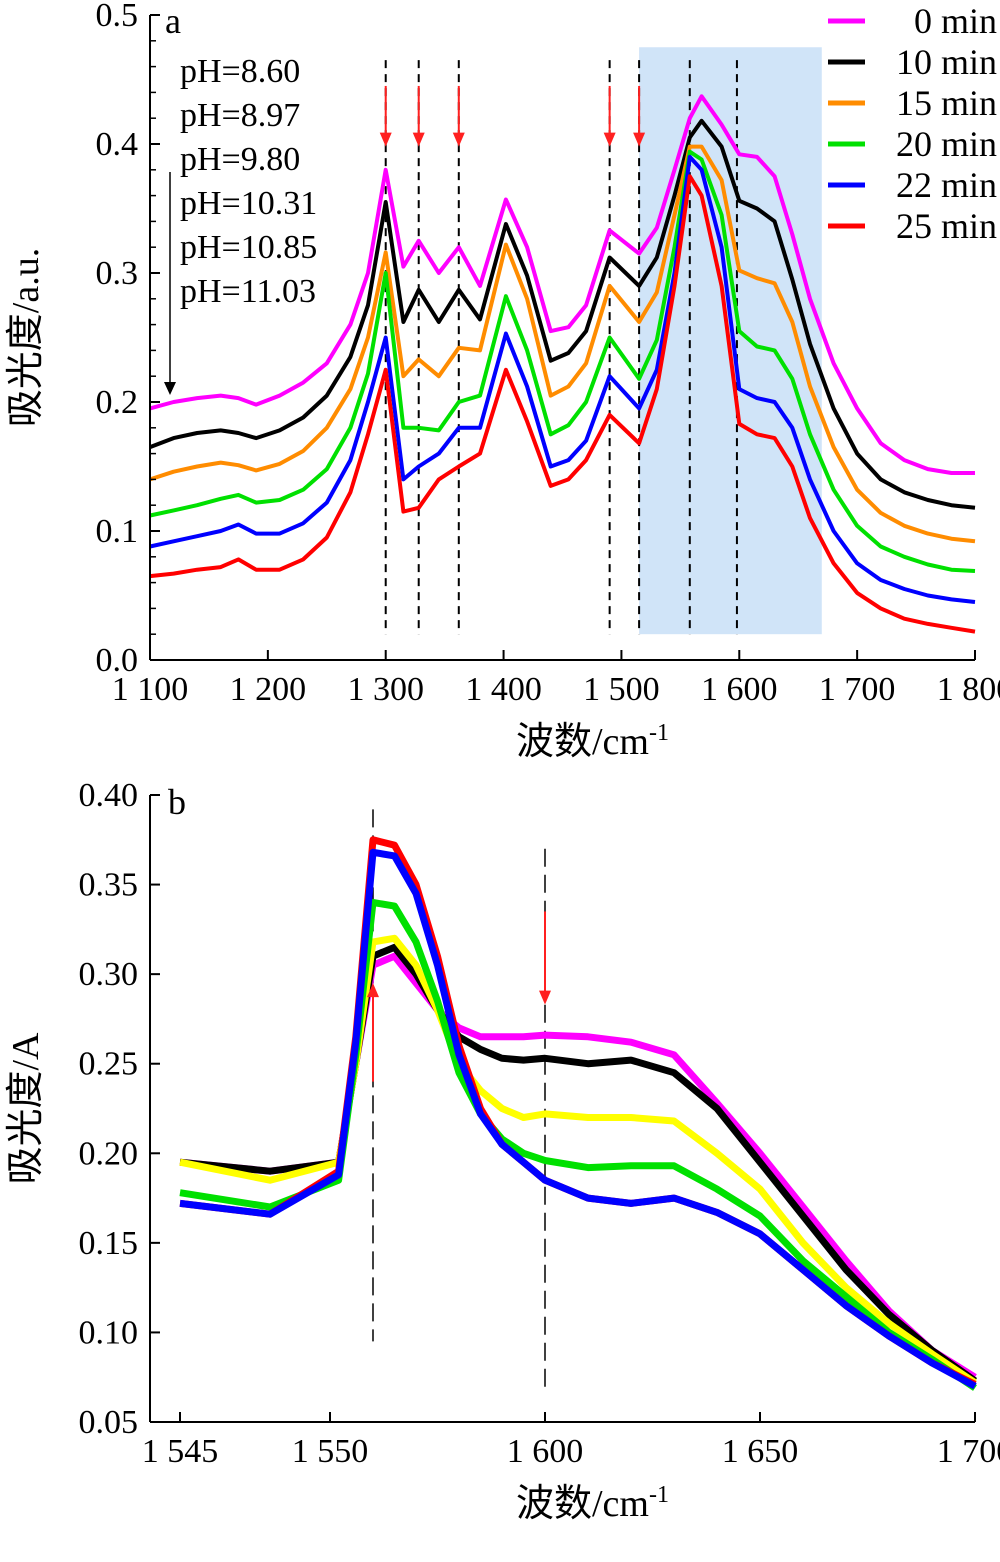 This screenshot has width=1000, height=1562. I want to click on panel-b-x-tick-label: 1 545, so click(180, 1451).